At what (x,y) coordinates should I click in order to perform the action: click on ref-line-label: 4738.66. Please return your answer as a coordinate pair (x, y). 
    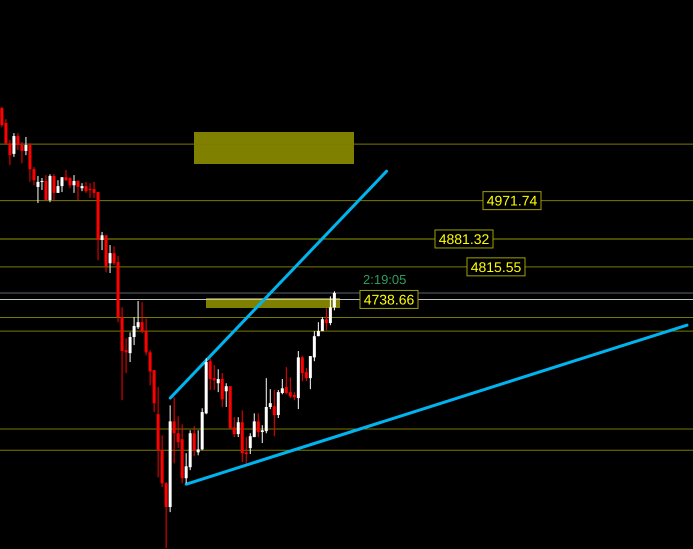
    Looking at the image, I should click on (389, 299).